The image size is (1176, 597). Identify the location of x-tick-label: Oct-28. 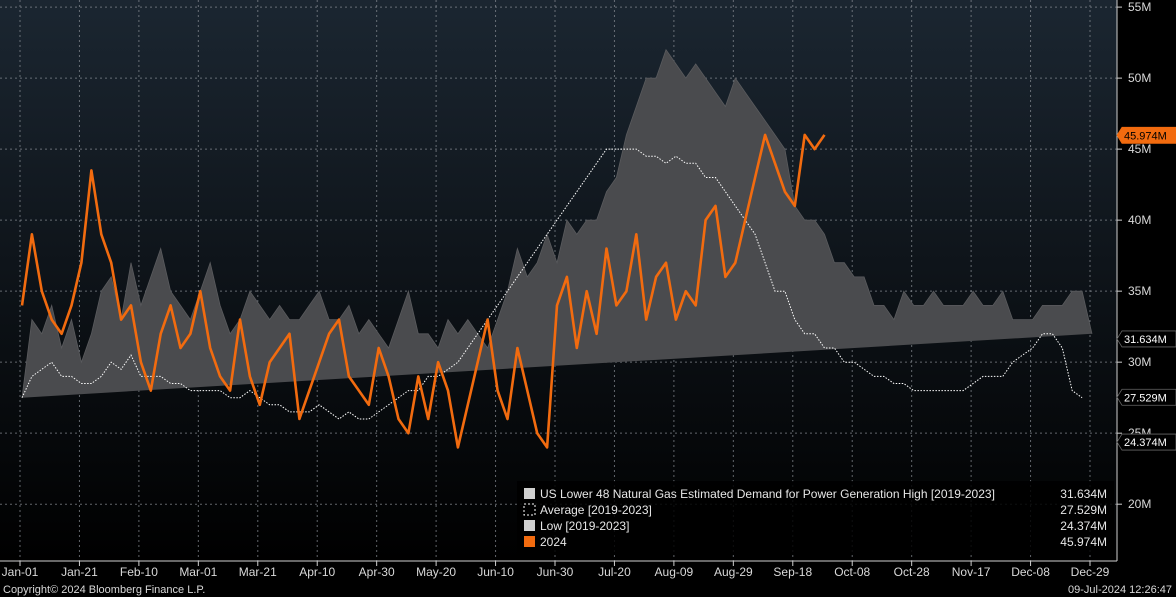
(912, 572).